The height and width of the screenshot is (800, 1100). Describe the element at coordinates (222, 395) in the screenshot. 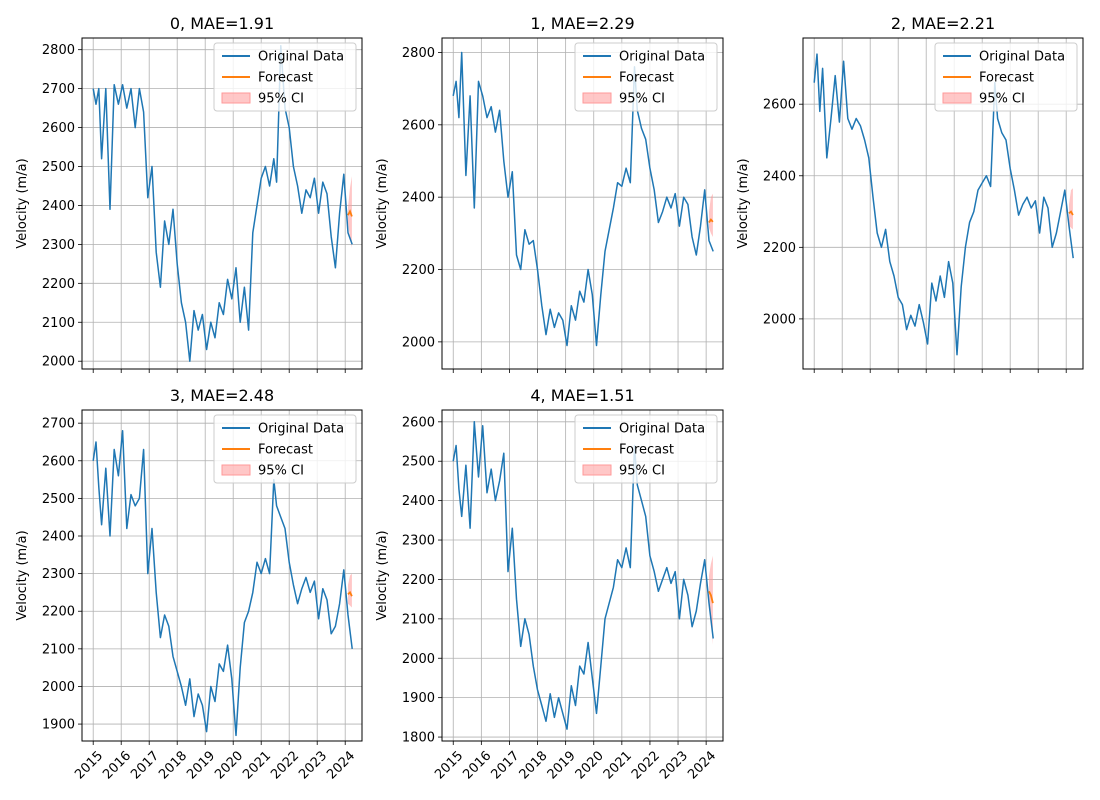

I see `subplot-title: 3, MAE=2.48` at that location.